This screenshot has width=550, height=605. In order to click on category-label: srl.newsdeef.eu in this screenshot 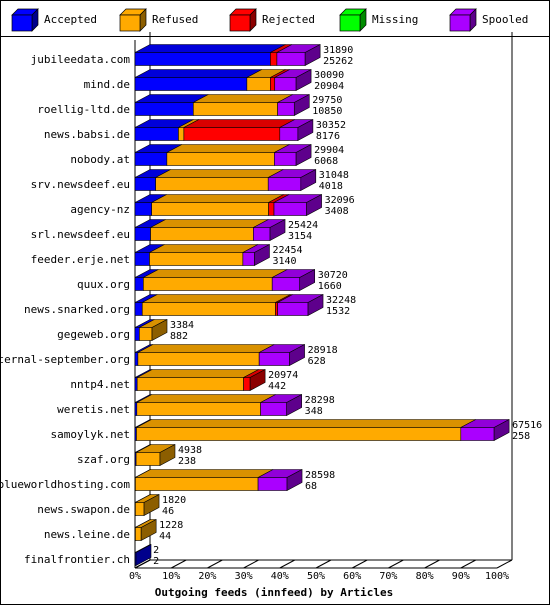, I will do `click(80, 234)`.